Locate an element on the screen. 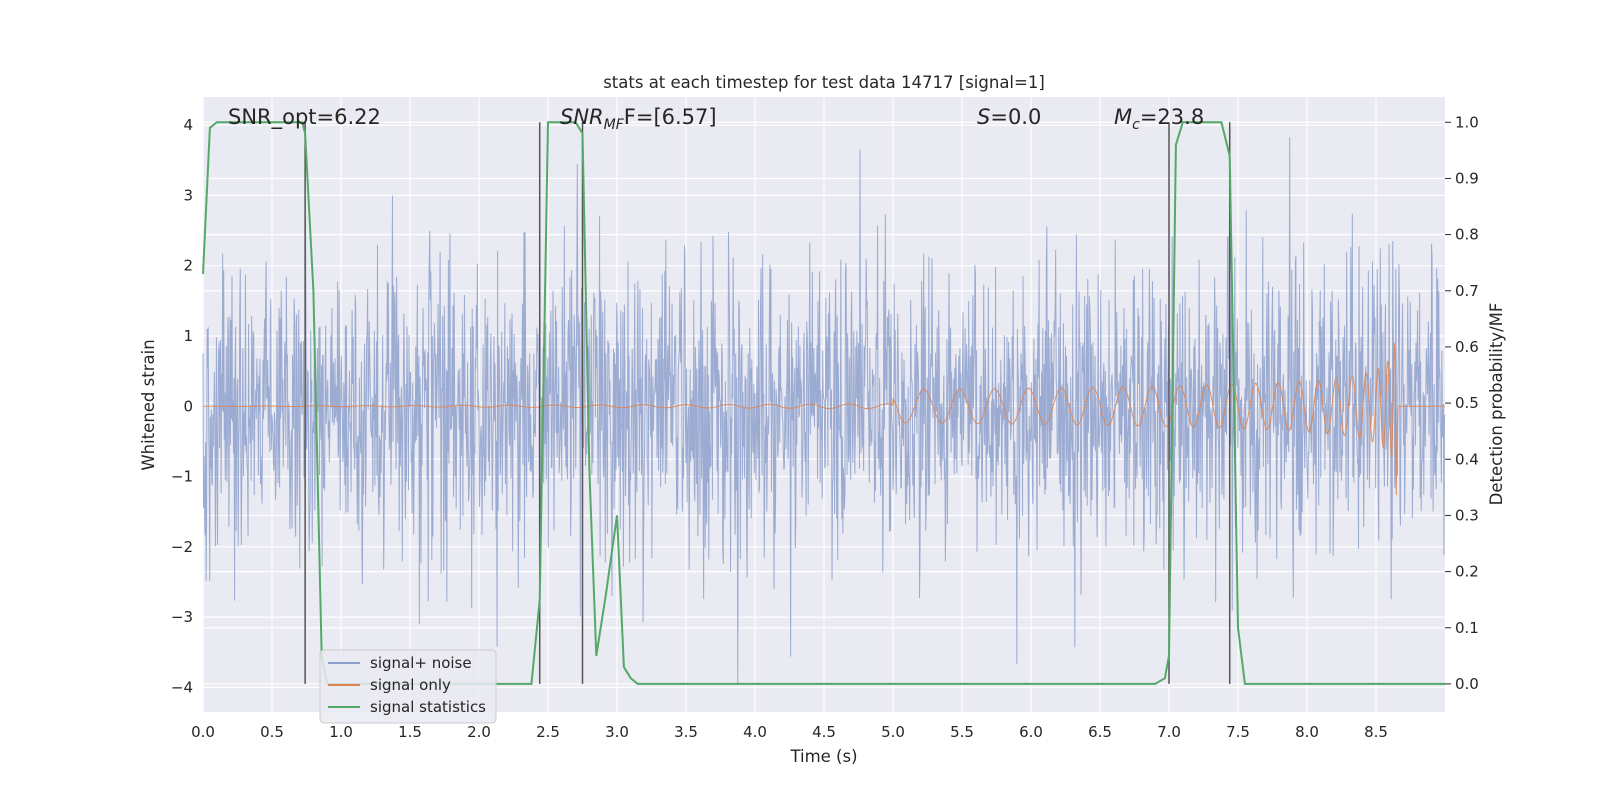  y-right-tick-label: 0.4 is located at coordinates (1467, 459).